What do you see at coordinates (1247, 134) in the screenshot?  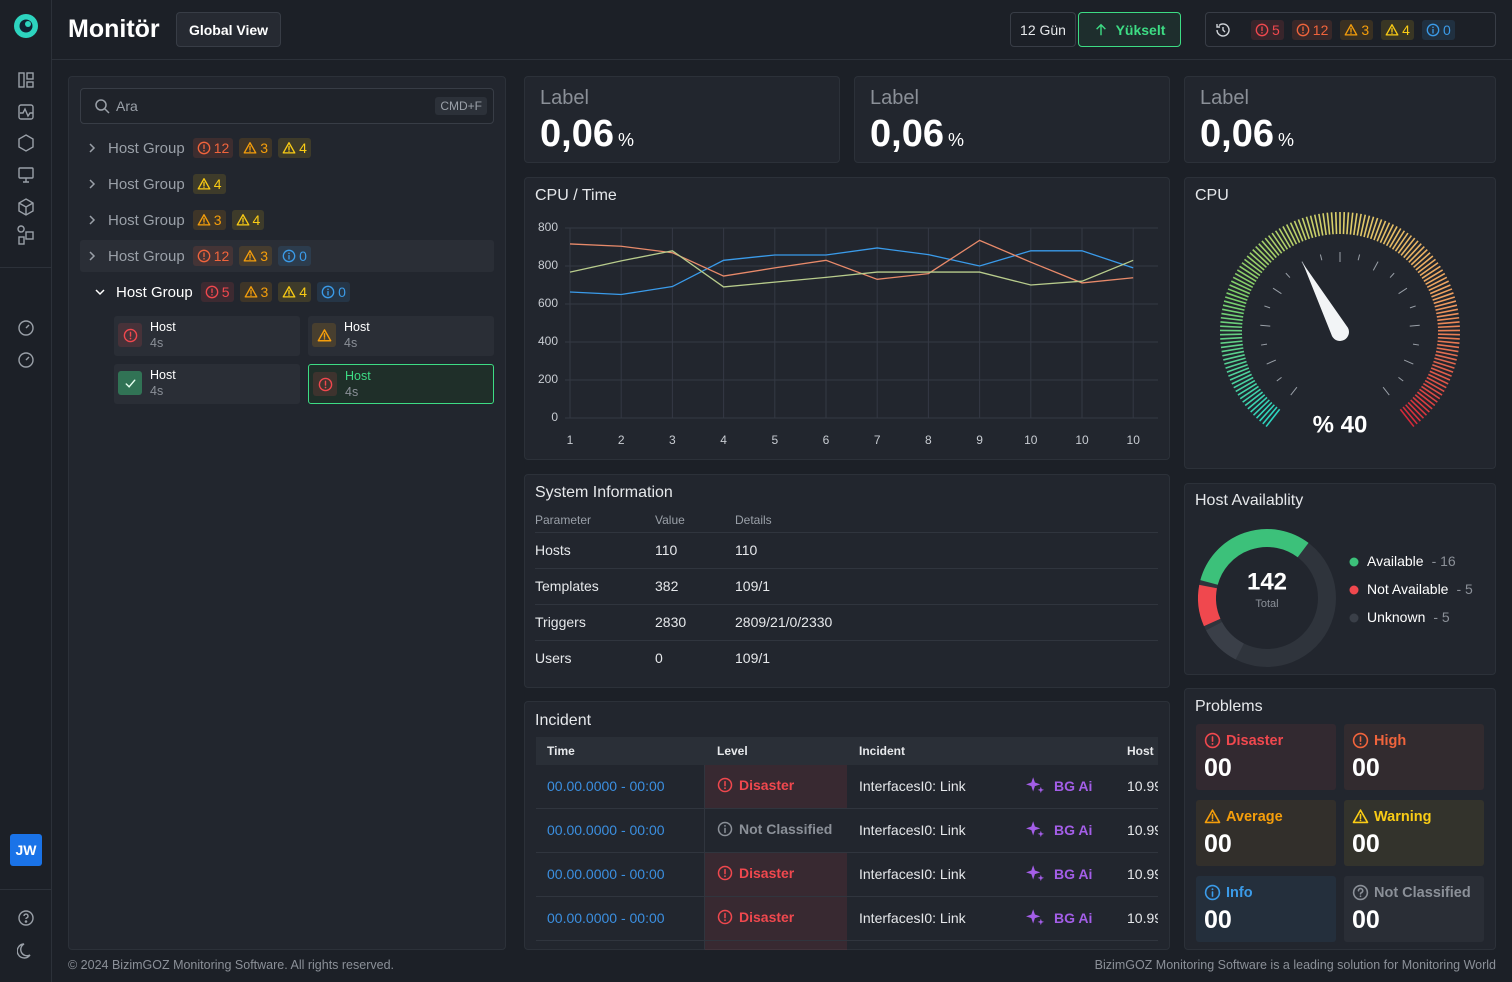 I see `stat-value-row: 0,06%` at bounding box center [1247, 134].